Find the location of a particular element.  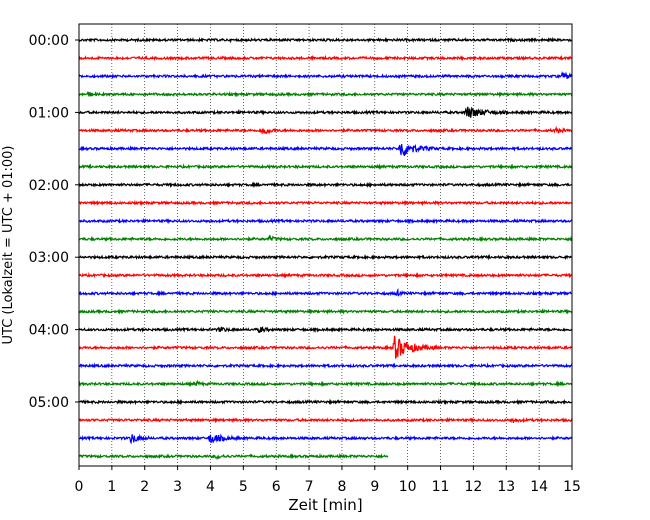

x-tick-label: 14 is located at coordinates (539, 487).